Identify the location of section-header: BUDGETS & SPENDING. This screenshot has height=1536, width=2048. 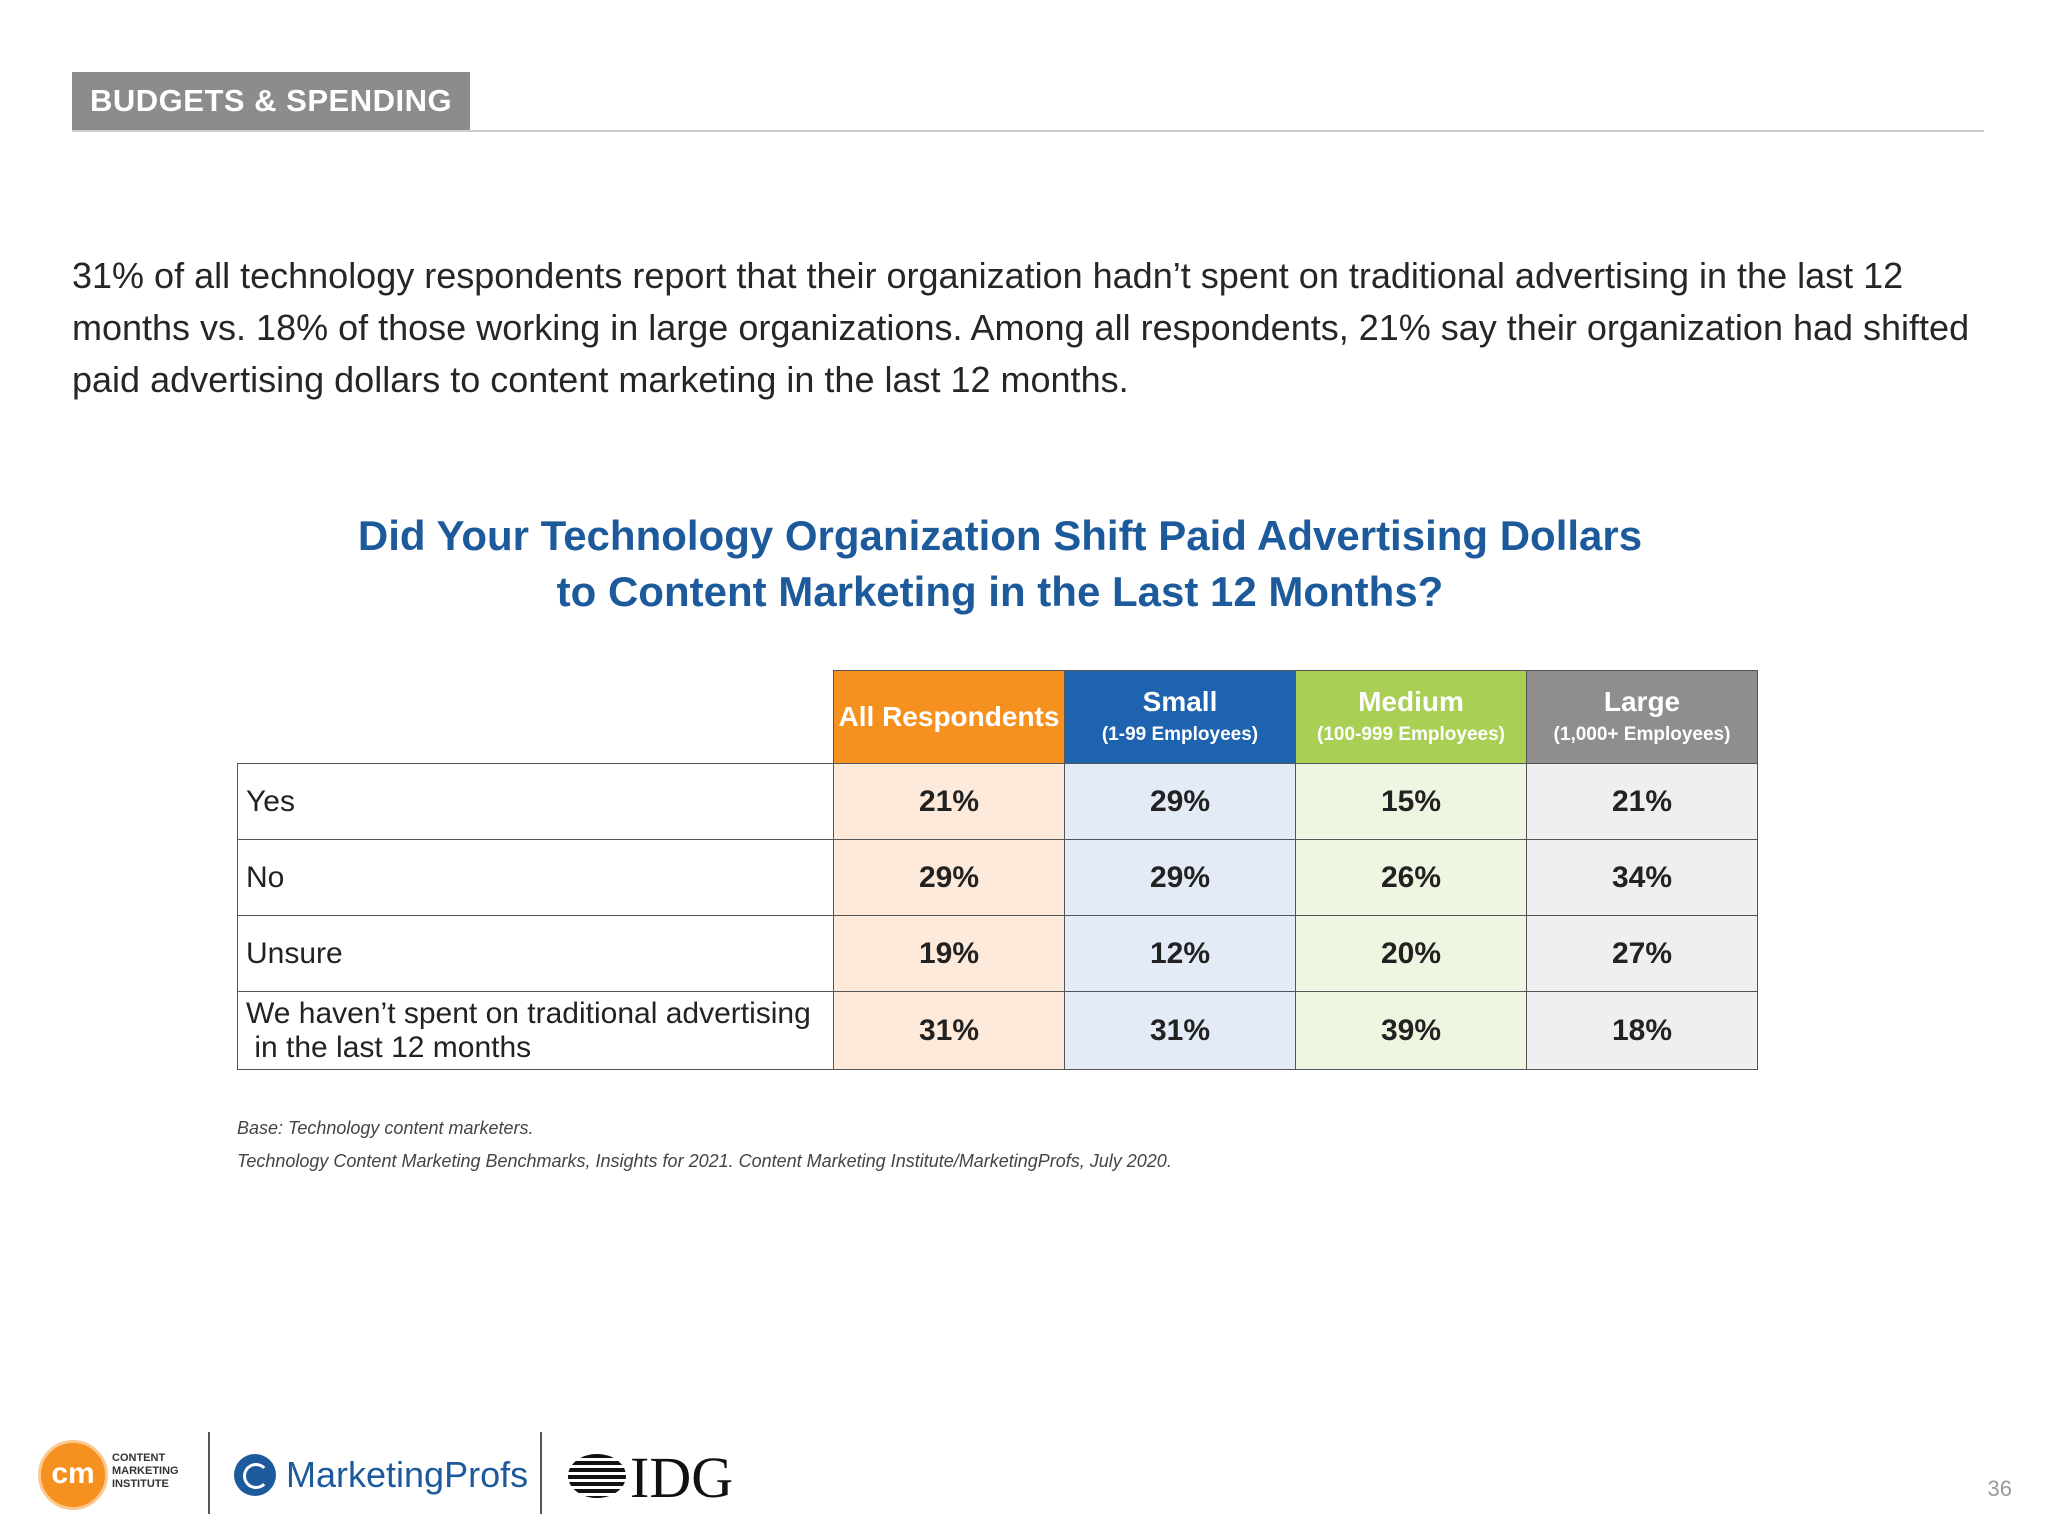
(1028, 102).